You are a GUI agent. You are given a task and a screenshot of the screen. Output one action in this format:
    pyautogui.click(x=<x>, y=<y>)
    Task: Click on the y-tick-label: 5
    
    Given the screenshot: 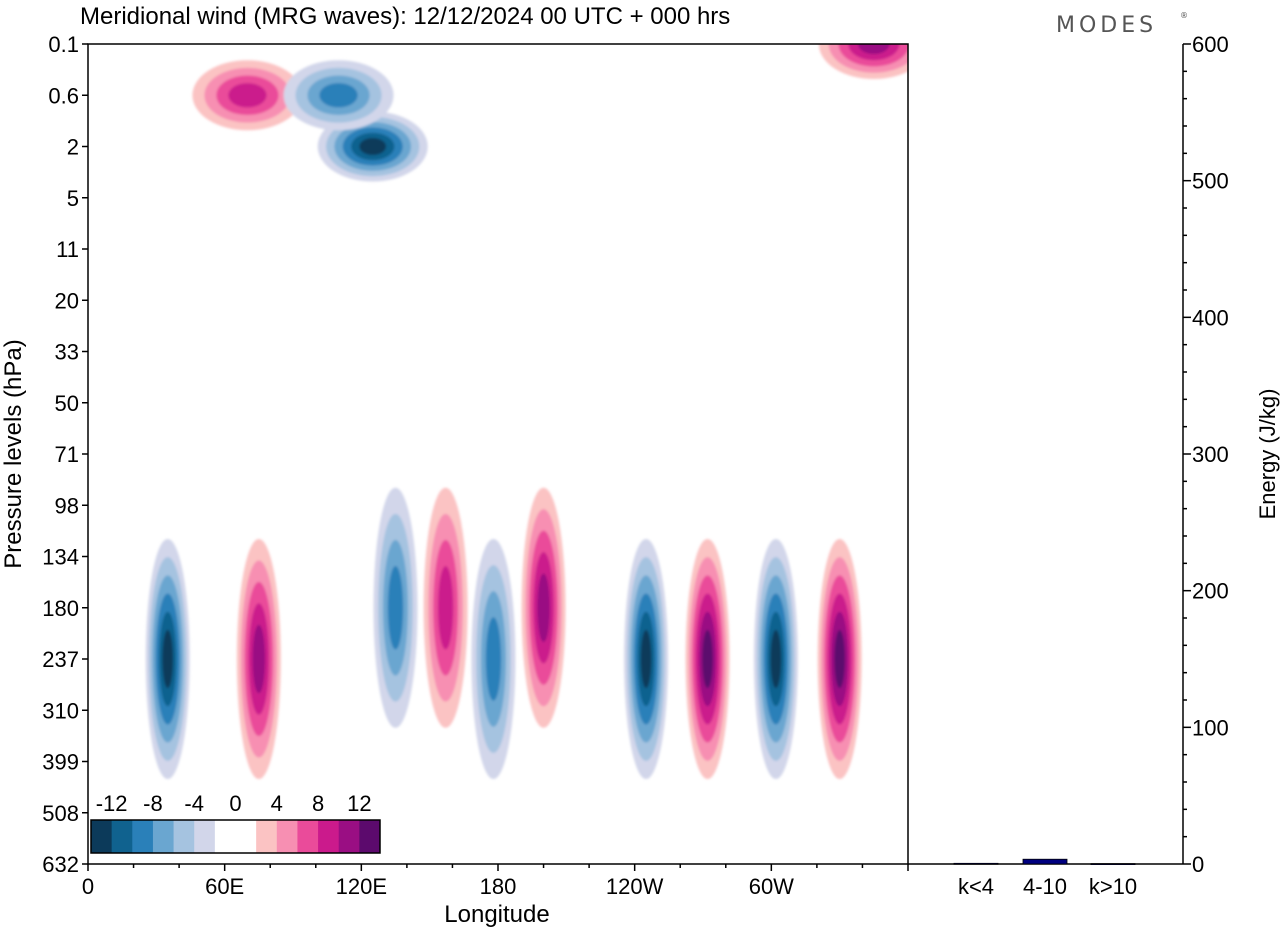 What is the action you would take?
    pyautogui.click(x=73, y=198)
    